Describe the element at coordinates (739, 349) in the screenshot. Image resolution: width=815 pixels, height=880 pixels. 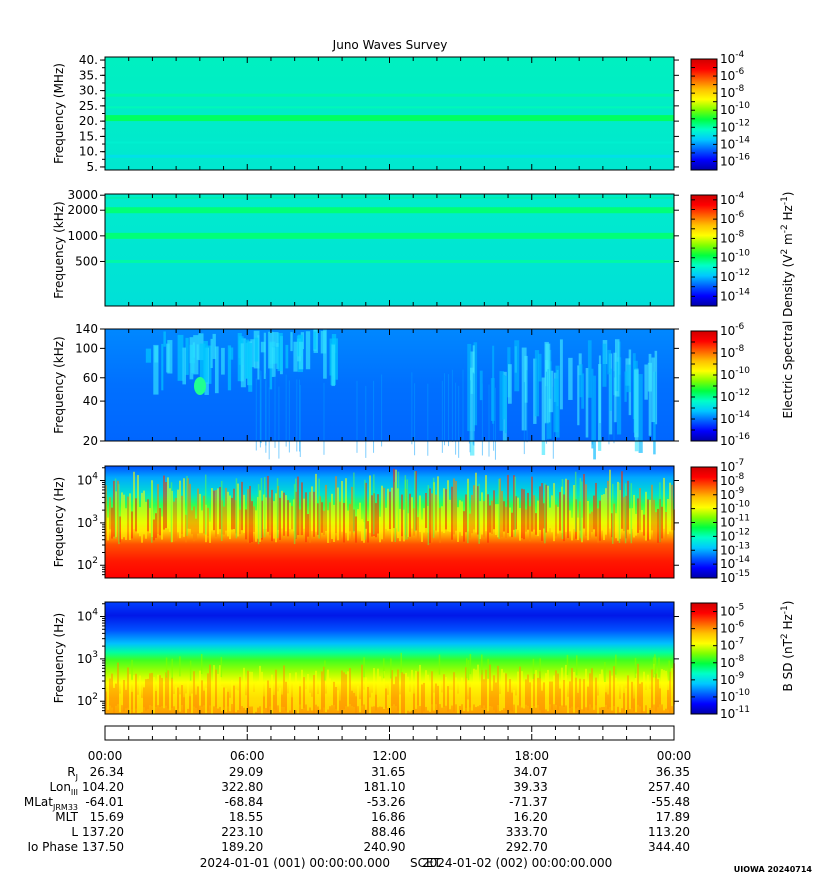
I see `colorbar-tick-exponent: -8` at that location.